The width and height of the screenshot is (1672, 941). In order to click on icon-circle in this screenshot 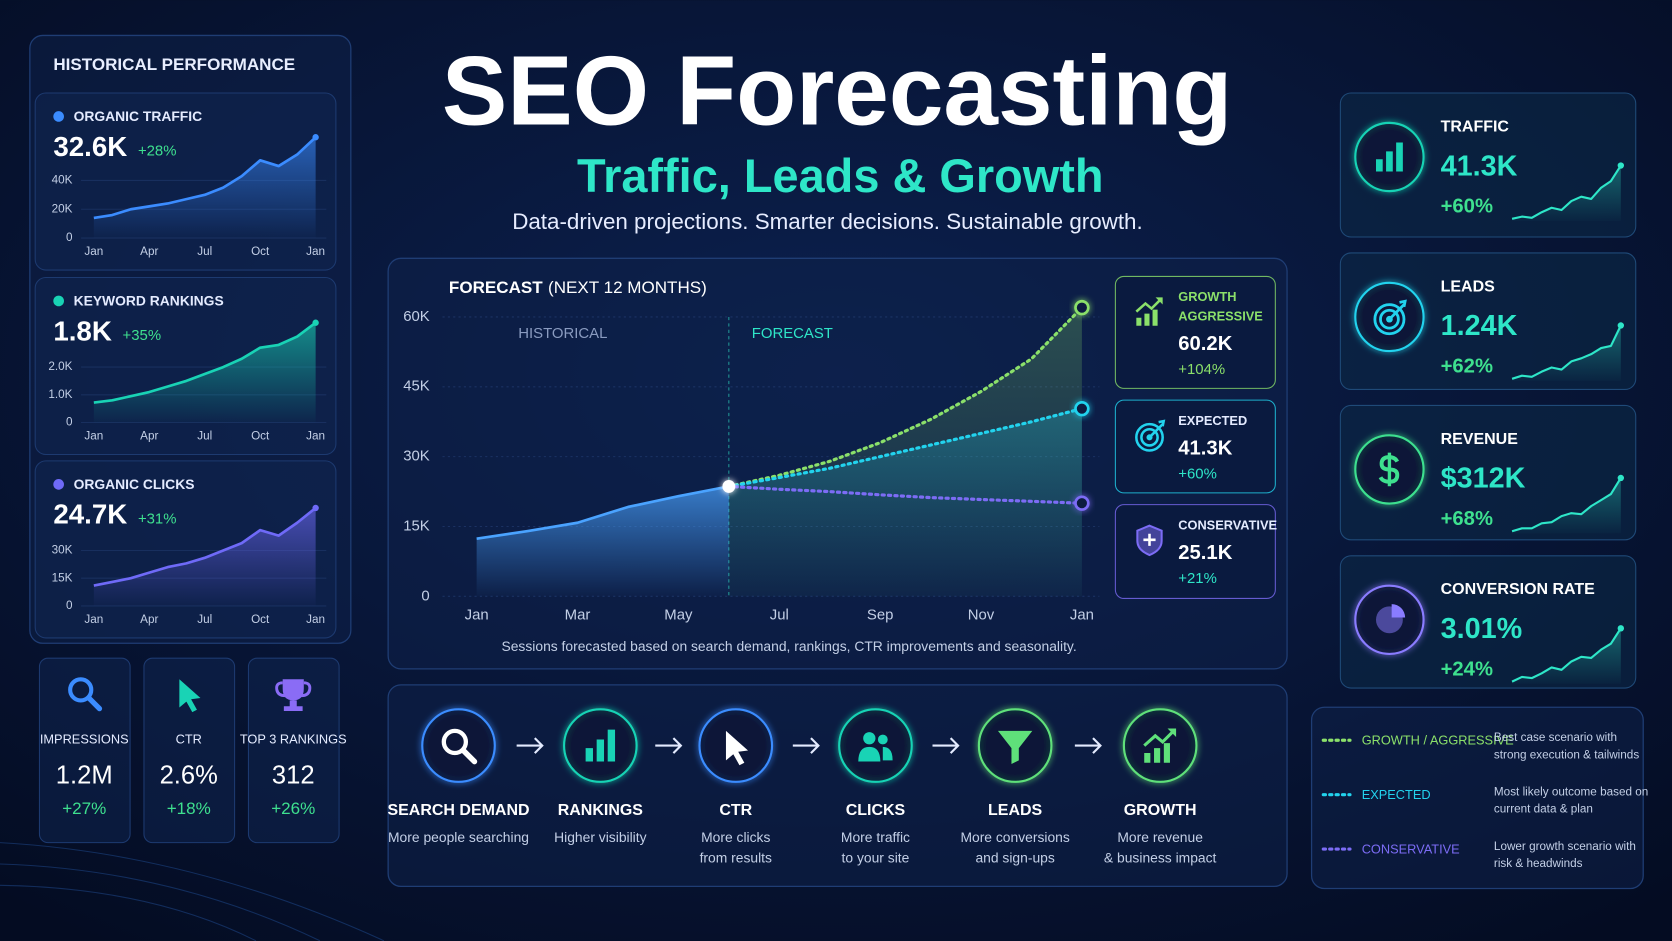, I will do `click(875, 745)`.